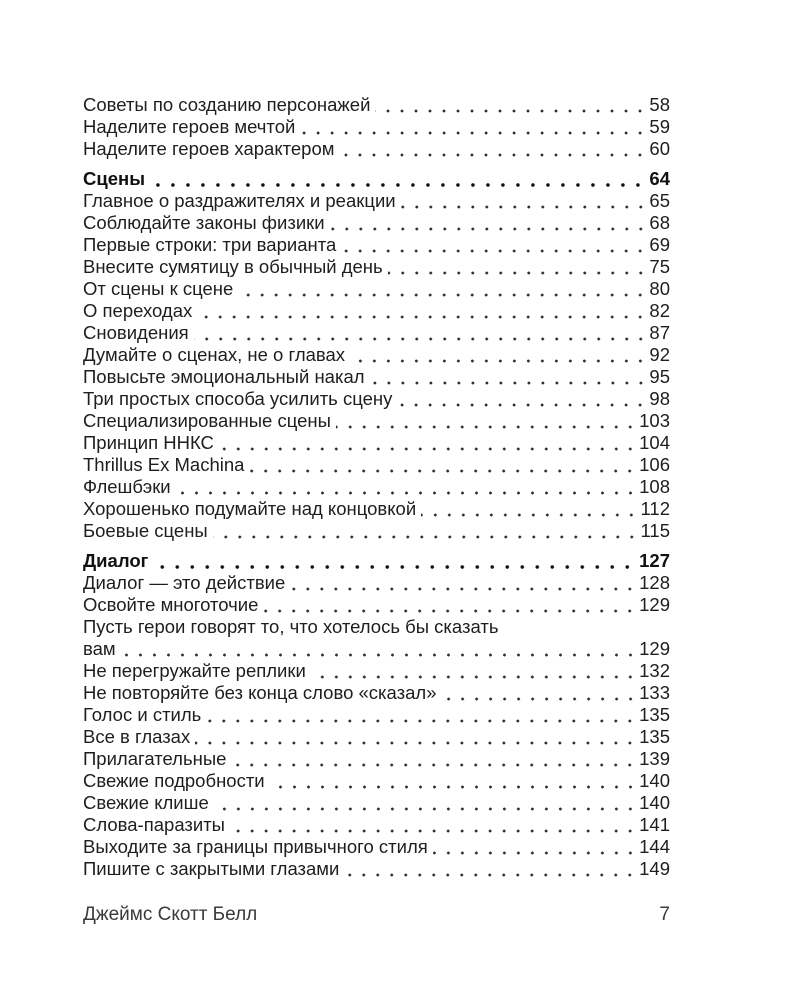 The width and height of the screenshot is (800, 1000). I want to click on toc-entry-page: 149, so click(654, 868).